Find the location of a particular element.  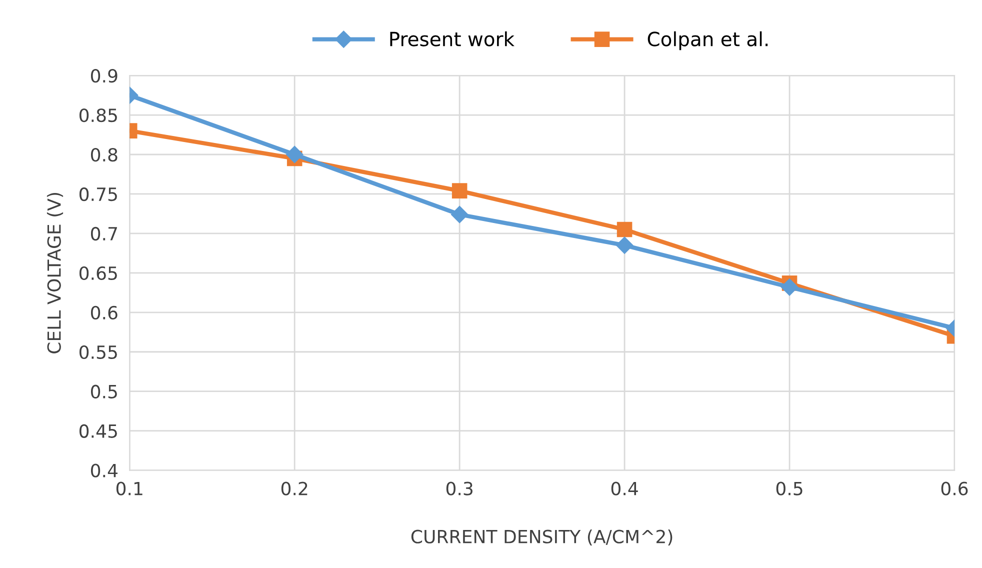

y-tick-label: 0.55 is located at coordinates (98, 352).